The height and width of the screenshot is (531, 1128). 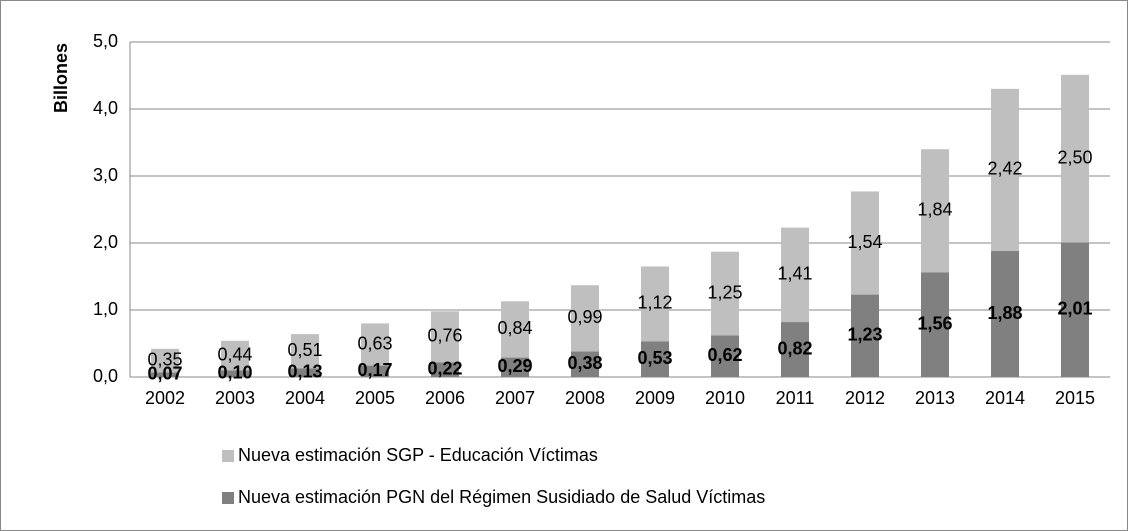 I want to click on data-label: 0,76, so click(x=444, y=336).